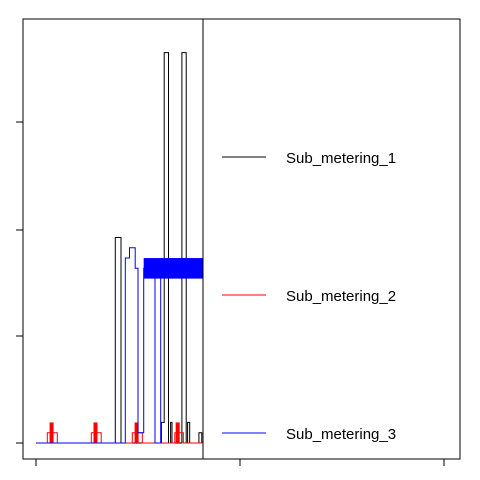 Image resolution: width=480 pixels, height=480 pixels. What do you see at coordinates (341, 296) in the screenshot?
I see `legend-label: Sub_metering_2` at bounding box center [341, 296].